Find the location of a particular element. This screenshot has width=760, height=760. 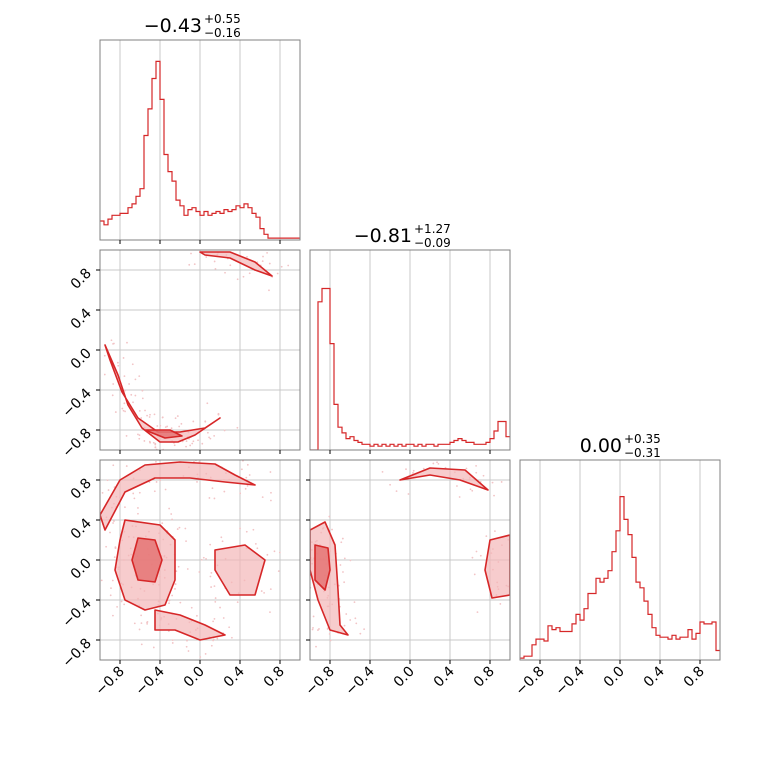

histogram-step-line is located at coordinates (410, 368).